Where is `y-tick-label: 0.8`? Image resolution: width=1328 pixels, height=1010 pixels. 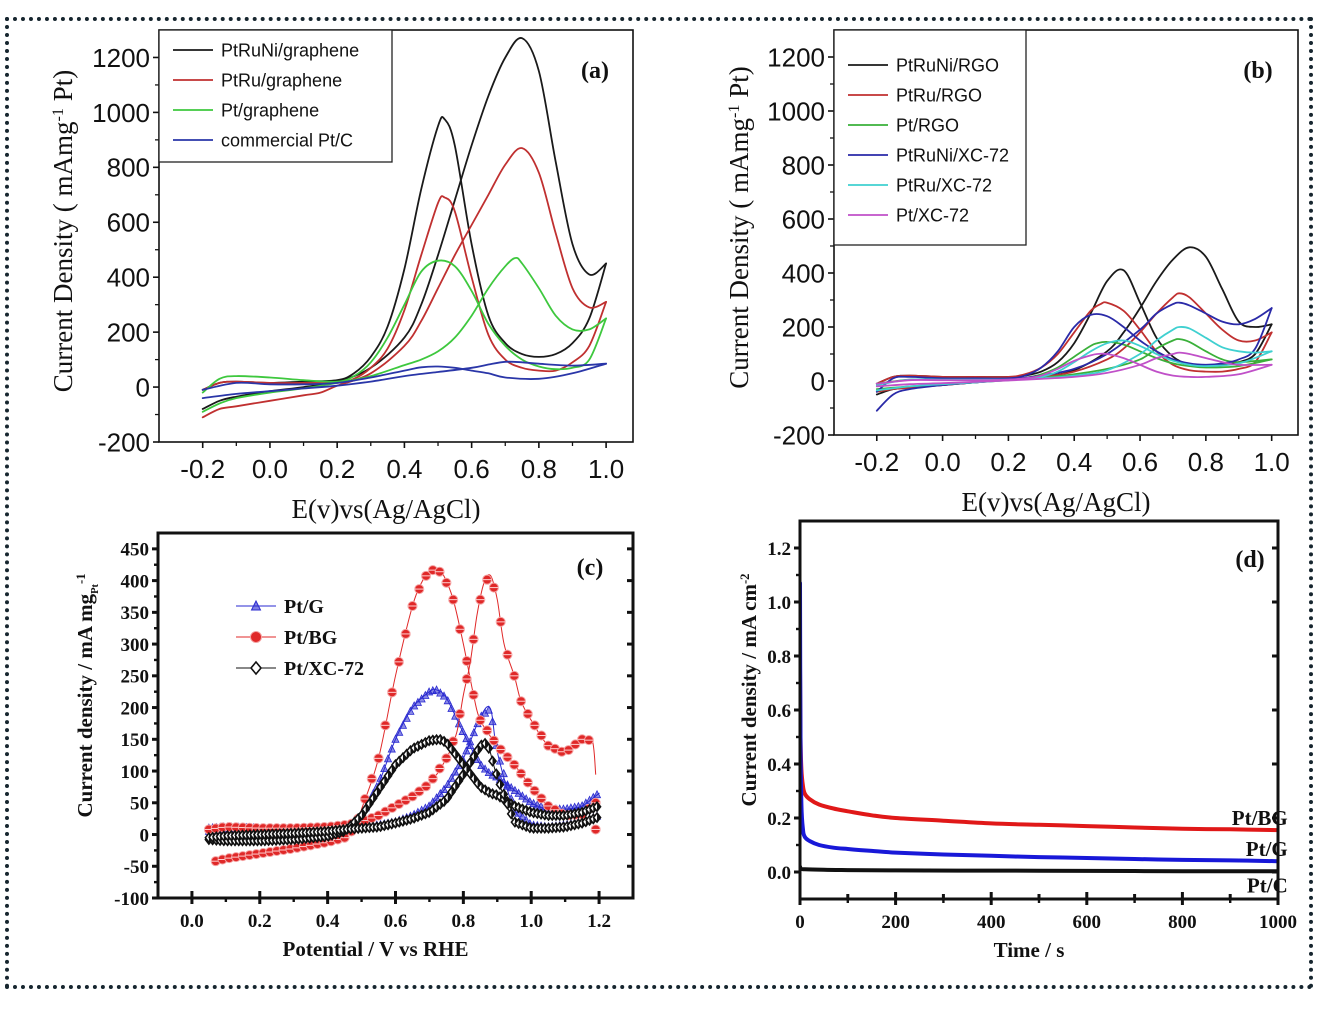 y-tick-label: 0.8 is located at coordinates (779, 657).